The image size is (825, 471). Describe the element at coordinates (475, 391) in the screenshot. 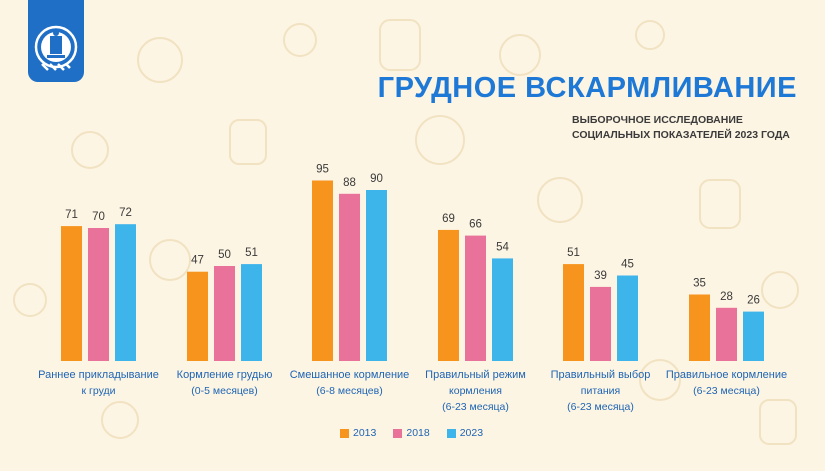

I see `category-label-3-line-1: кормления` at that location.